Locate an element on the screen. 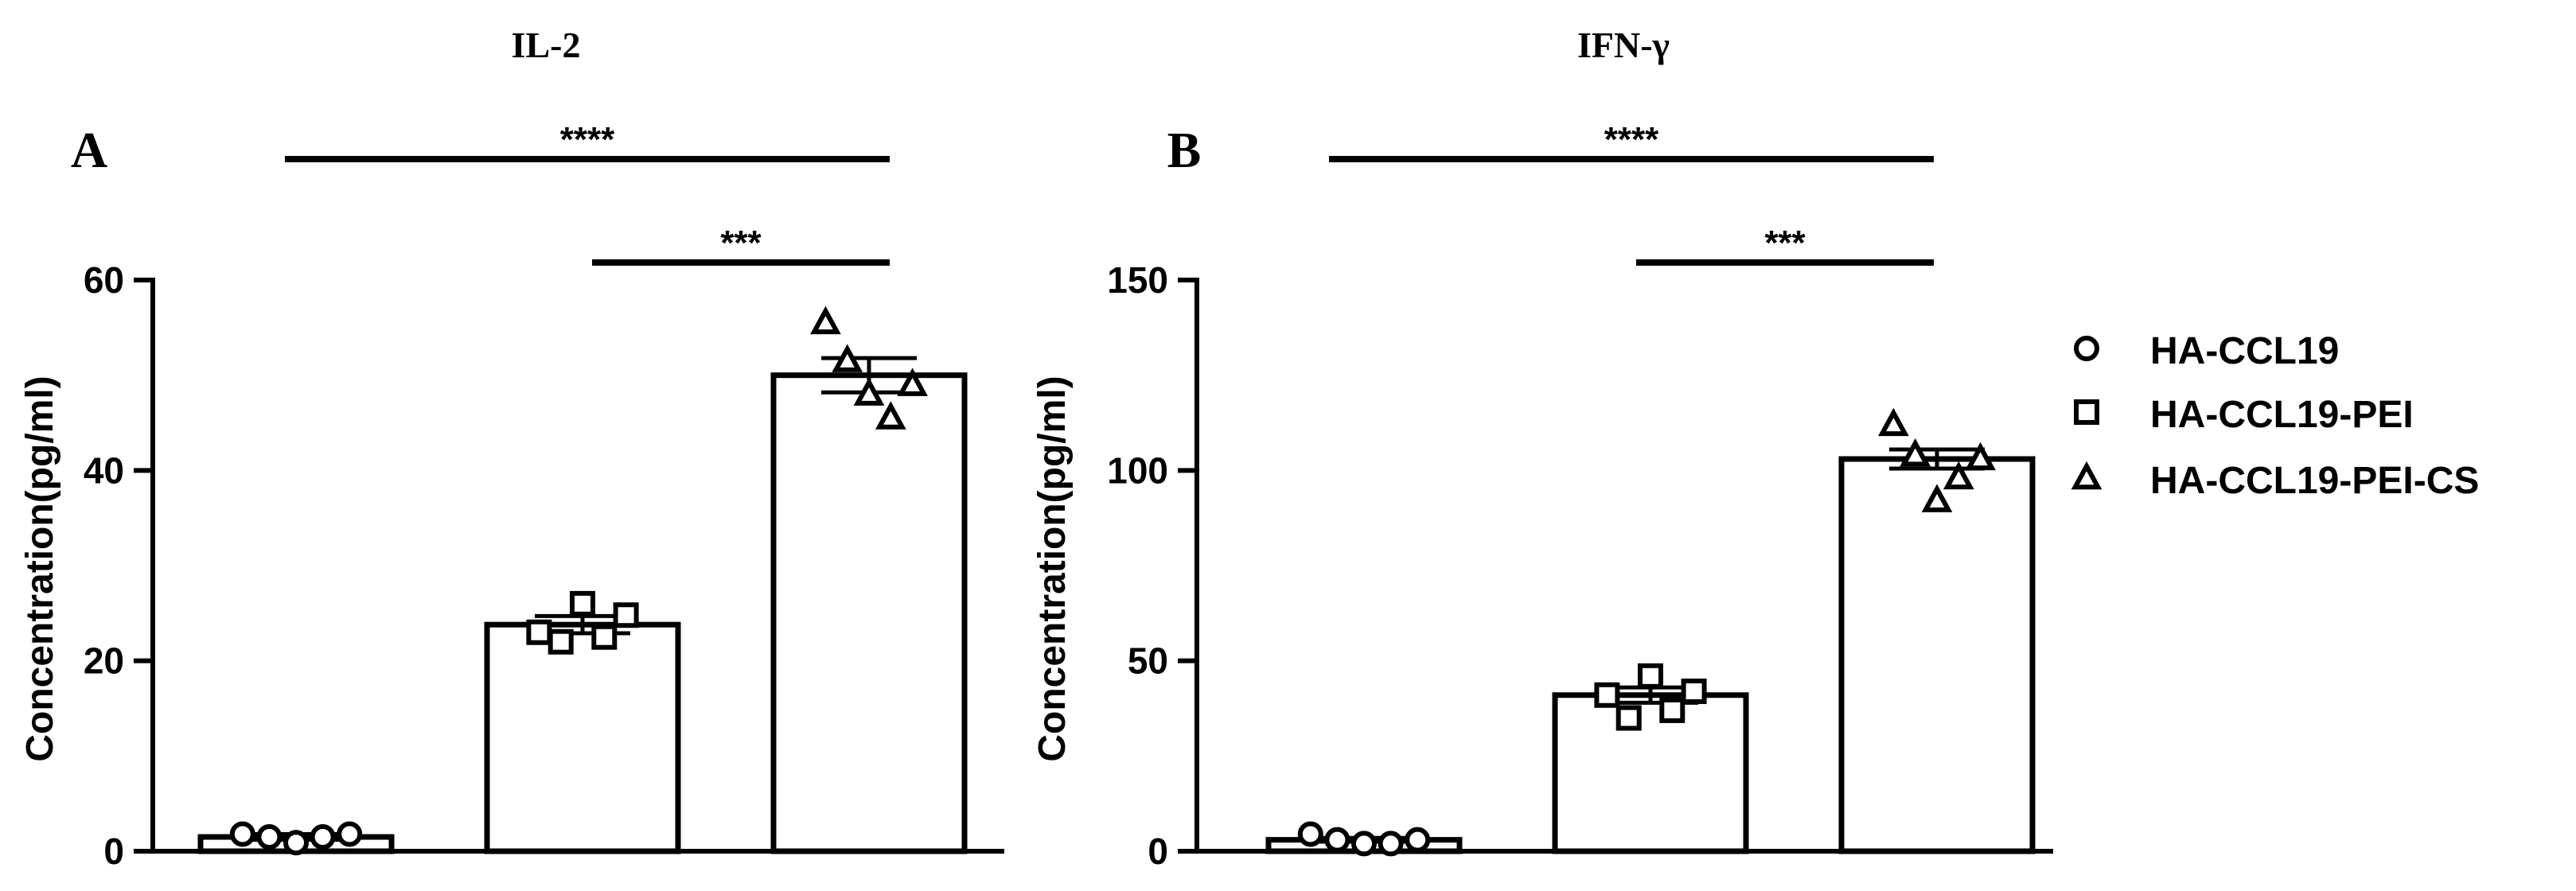 The width and height of the screenshot is (2576, 891). legend-marker-circle is located at coordinates (2086, 348).